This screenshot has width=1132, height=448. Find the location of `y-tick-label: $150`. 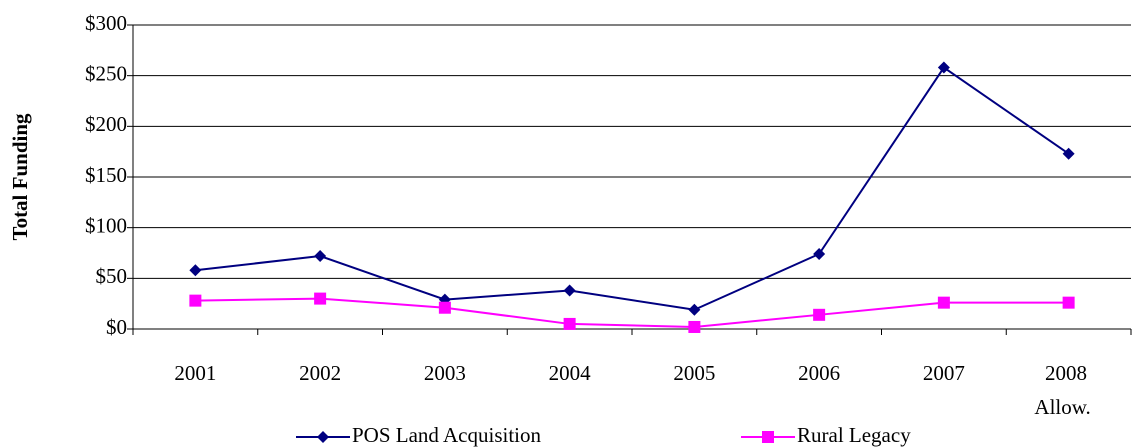

y-tick-label: $150 is located at coordinates (106, 175).